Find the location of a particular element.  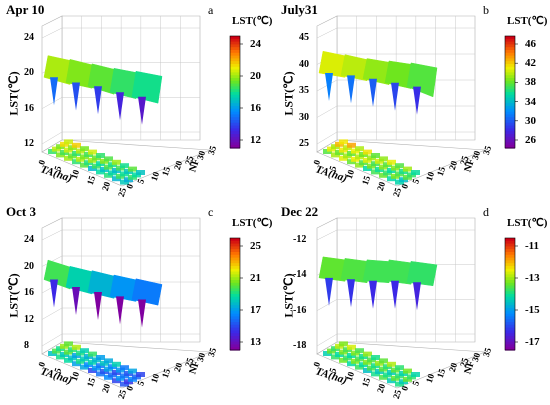

colorbar-tick-label: 26 is located at coordinates (530, 140).